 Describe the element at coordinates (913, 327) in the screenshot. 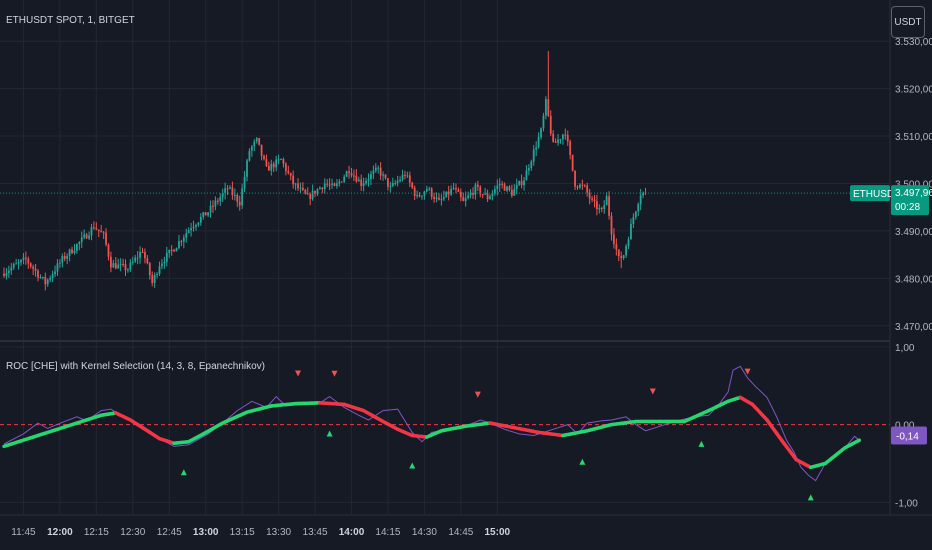

I see `price-tick-label: 3.470,00` at that location.